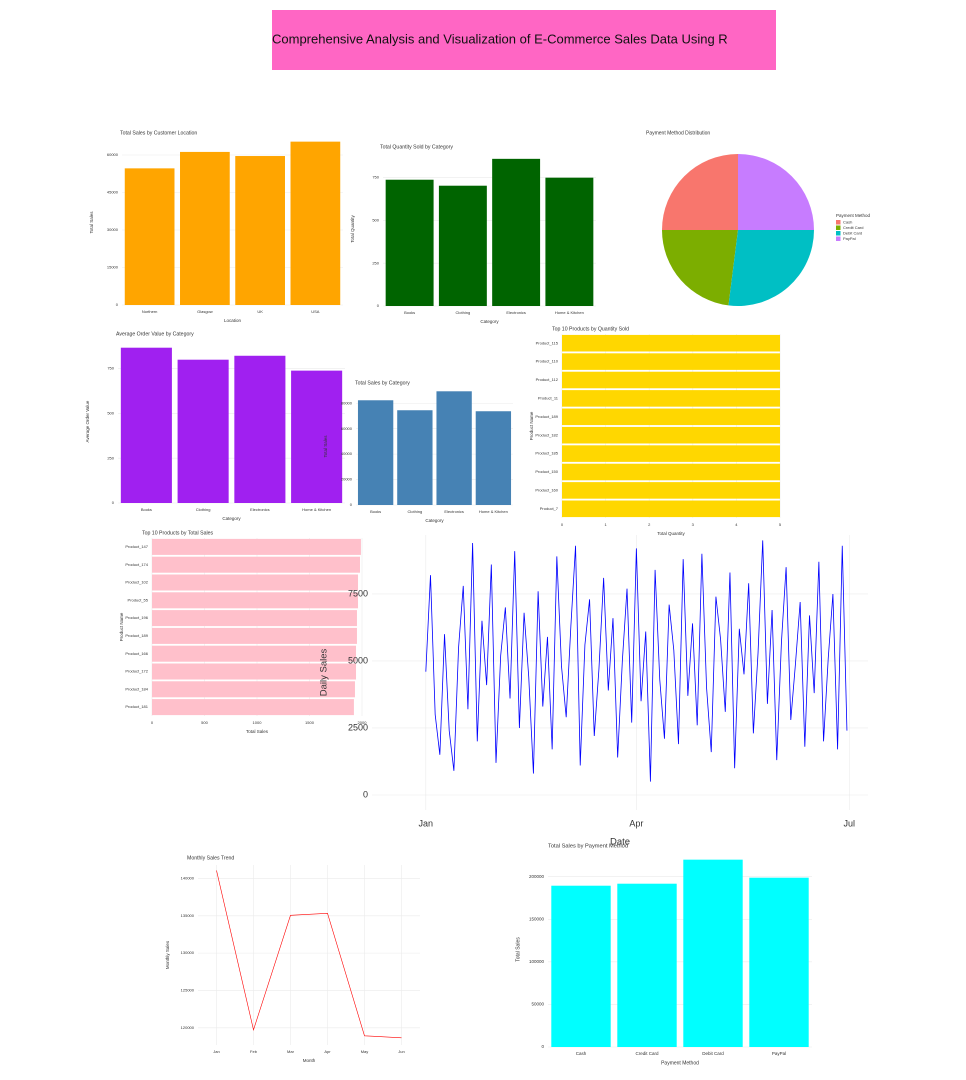  I want to click on y-tick-label: 40000, so click(347, 453).